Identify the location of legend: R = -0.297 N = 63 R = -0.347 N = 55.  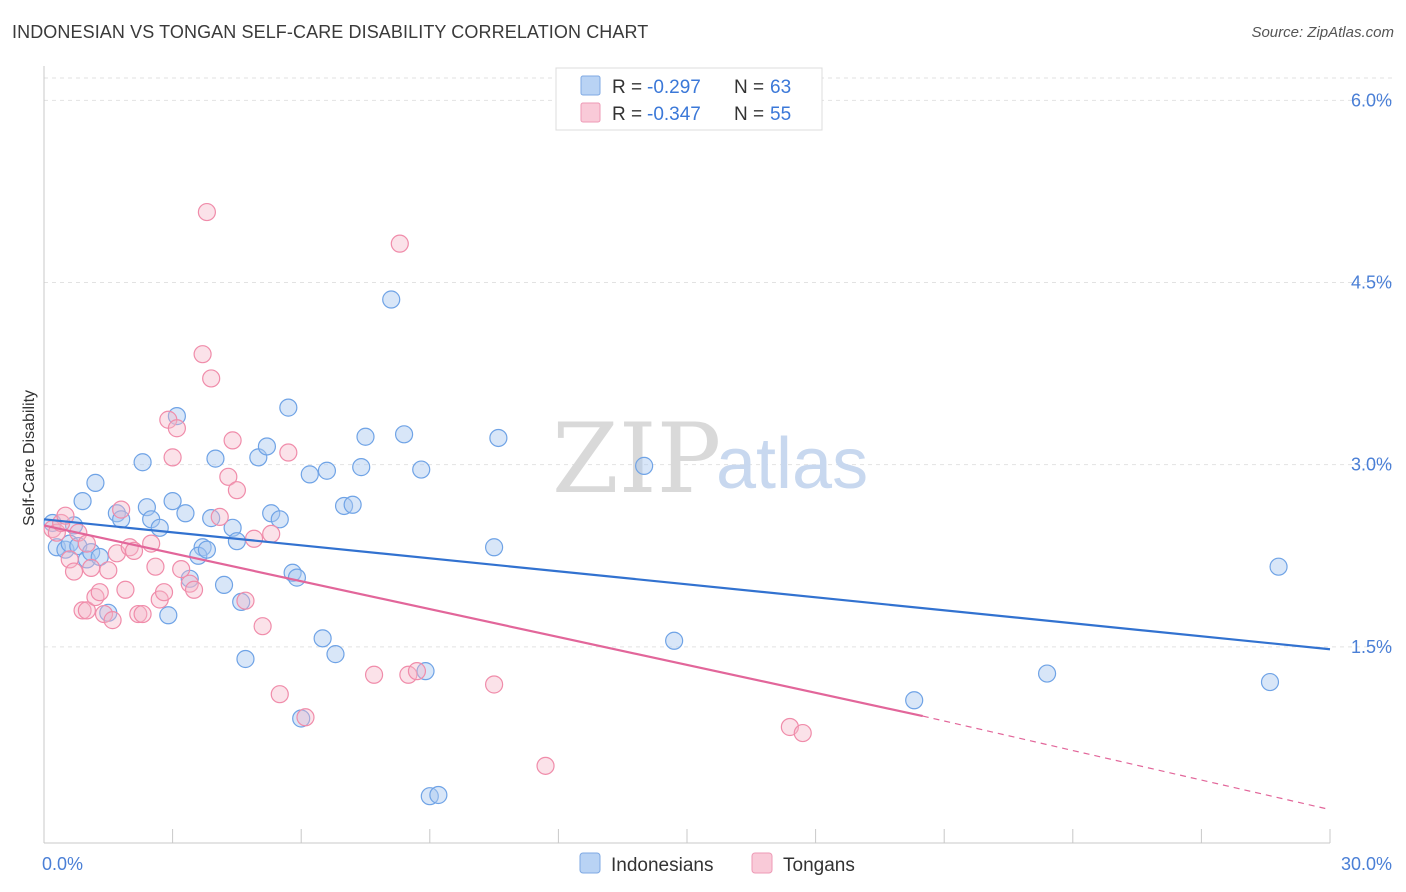
(689, 99).